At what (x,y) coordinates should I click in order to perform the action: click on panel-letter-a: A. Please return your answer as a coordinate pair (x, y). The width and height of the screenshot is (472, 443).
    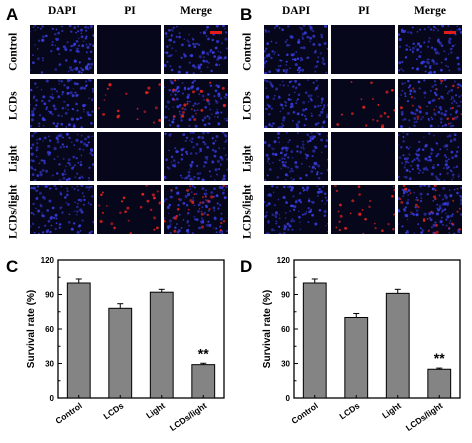
    Looking at the image, I should click on (12, 14).